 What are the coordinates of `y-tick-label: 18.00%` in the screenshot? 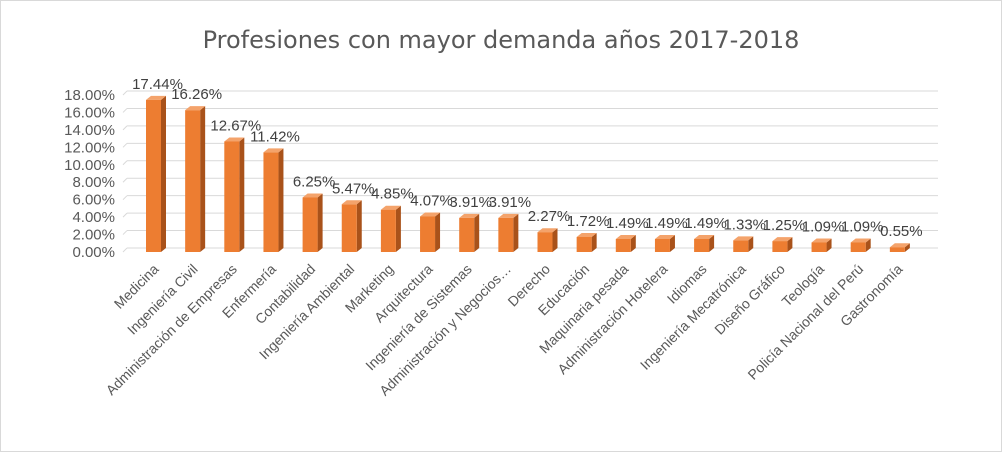 It's located at (89, 95).